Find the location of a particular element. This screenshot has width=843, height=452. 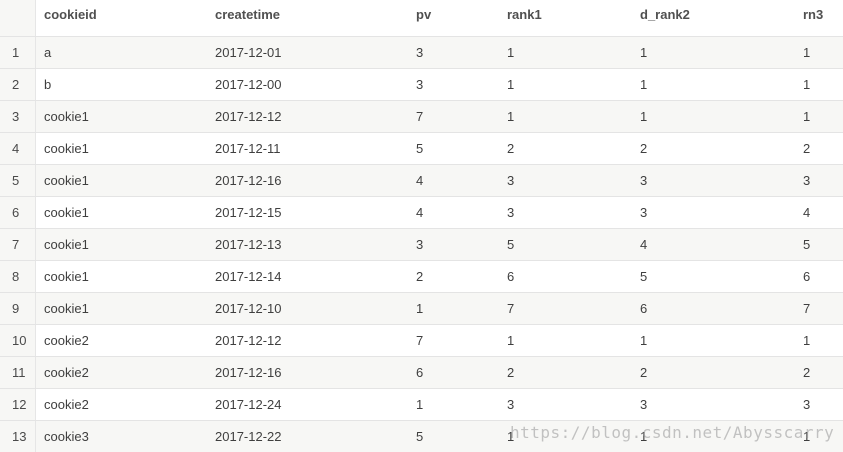

table-row: 10 cookie2 2017-12-12 7 1 1 1 is located at coordinates (421, 340).